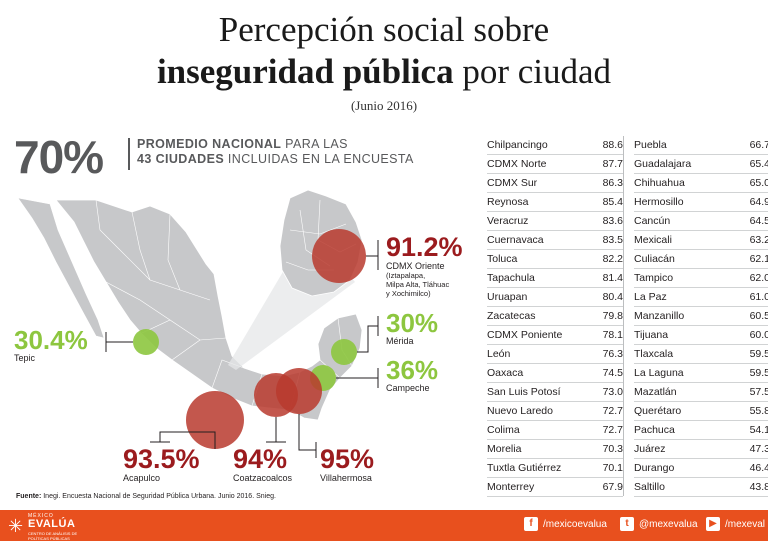  What do you see at coordinates (612, 392) in the screenshot?
I see `city-value: 73.0` at bounding box center [612, 392].